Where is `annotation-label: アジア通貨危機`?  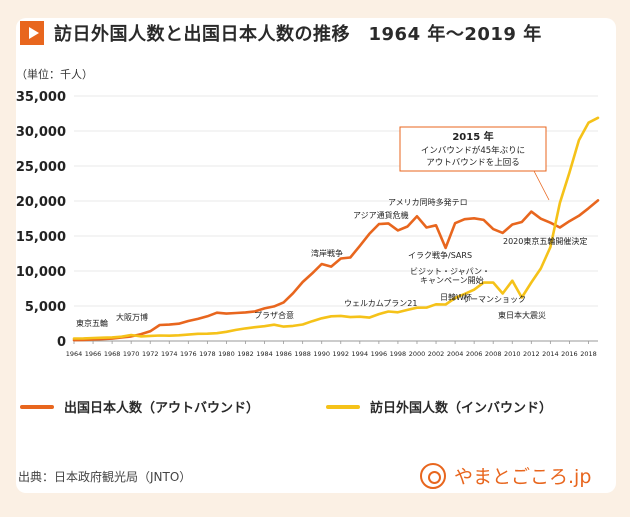
annotation-label: アジア通貨危機 is located at coordinates (381, 215).